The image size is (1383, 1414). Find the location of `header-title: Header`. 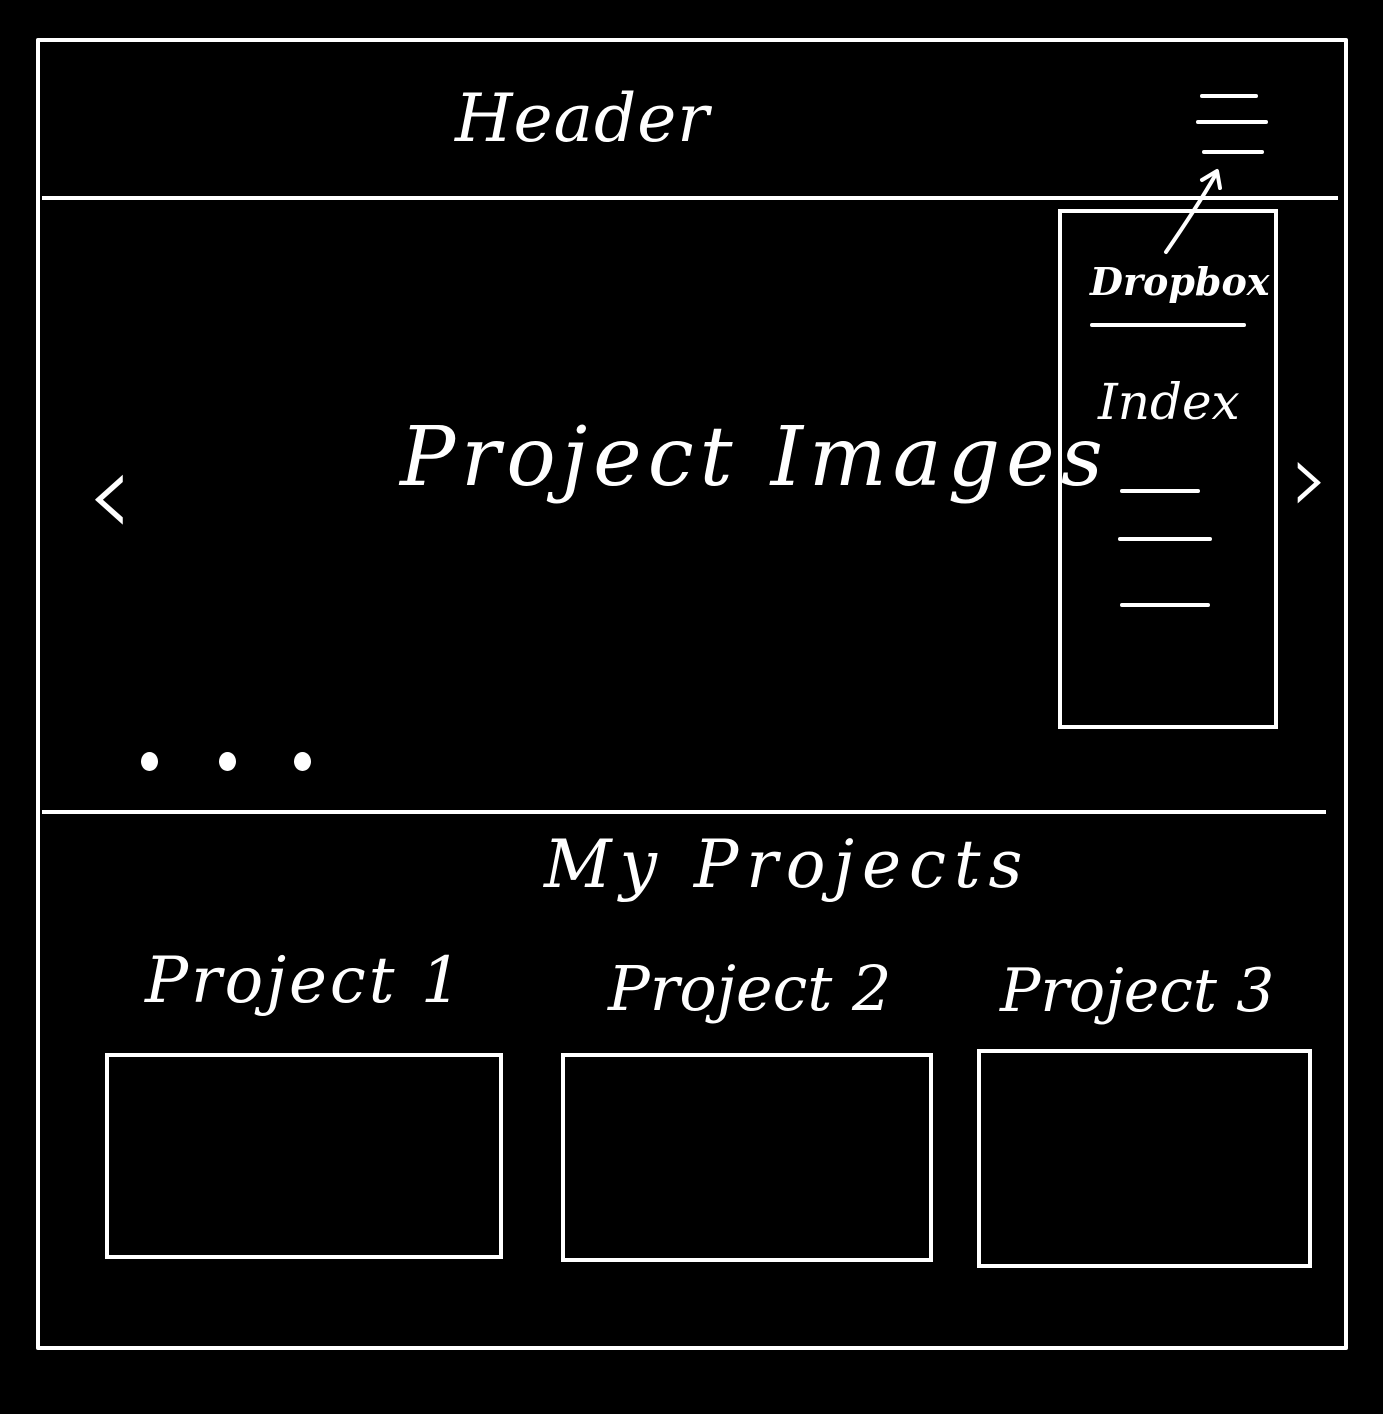

header-title: Header is located at coordinates (582, 118).